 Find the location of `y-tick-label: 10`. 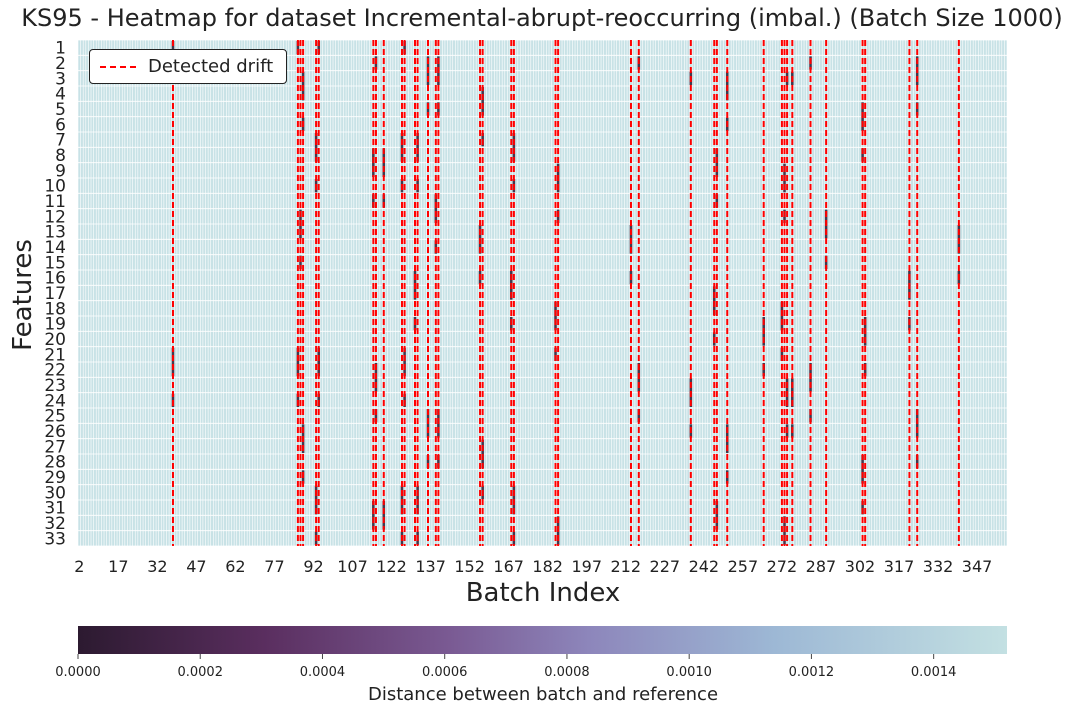

y-tick-label: 10 is located at coordinates (55, 187).